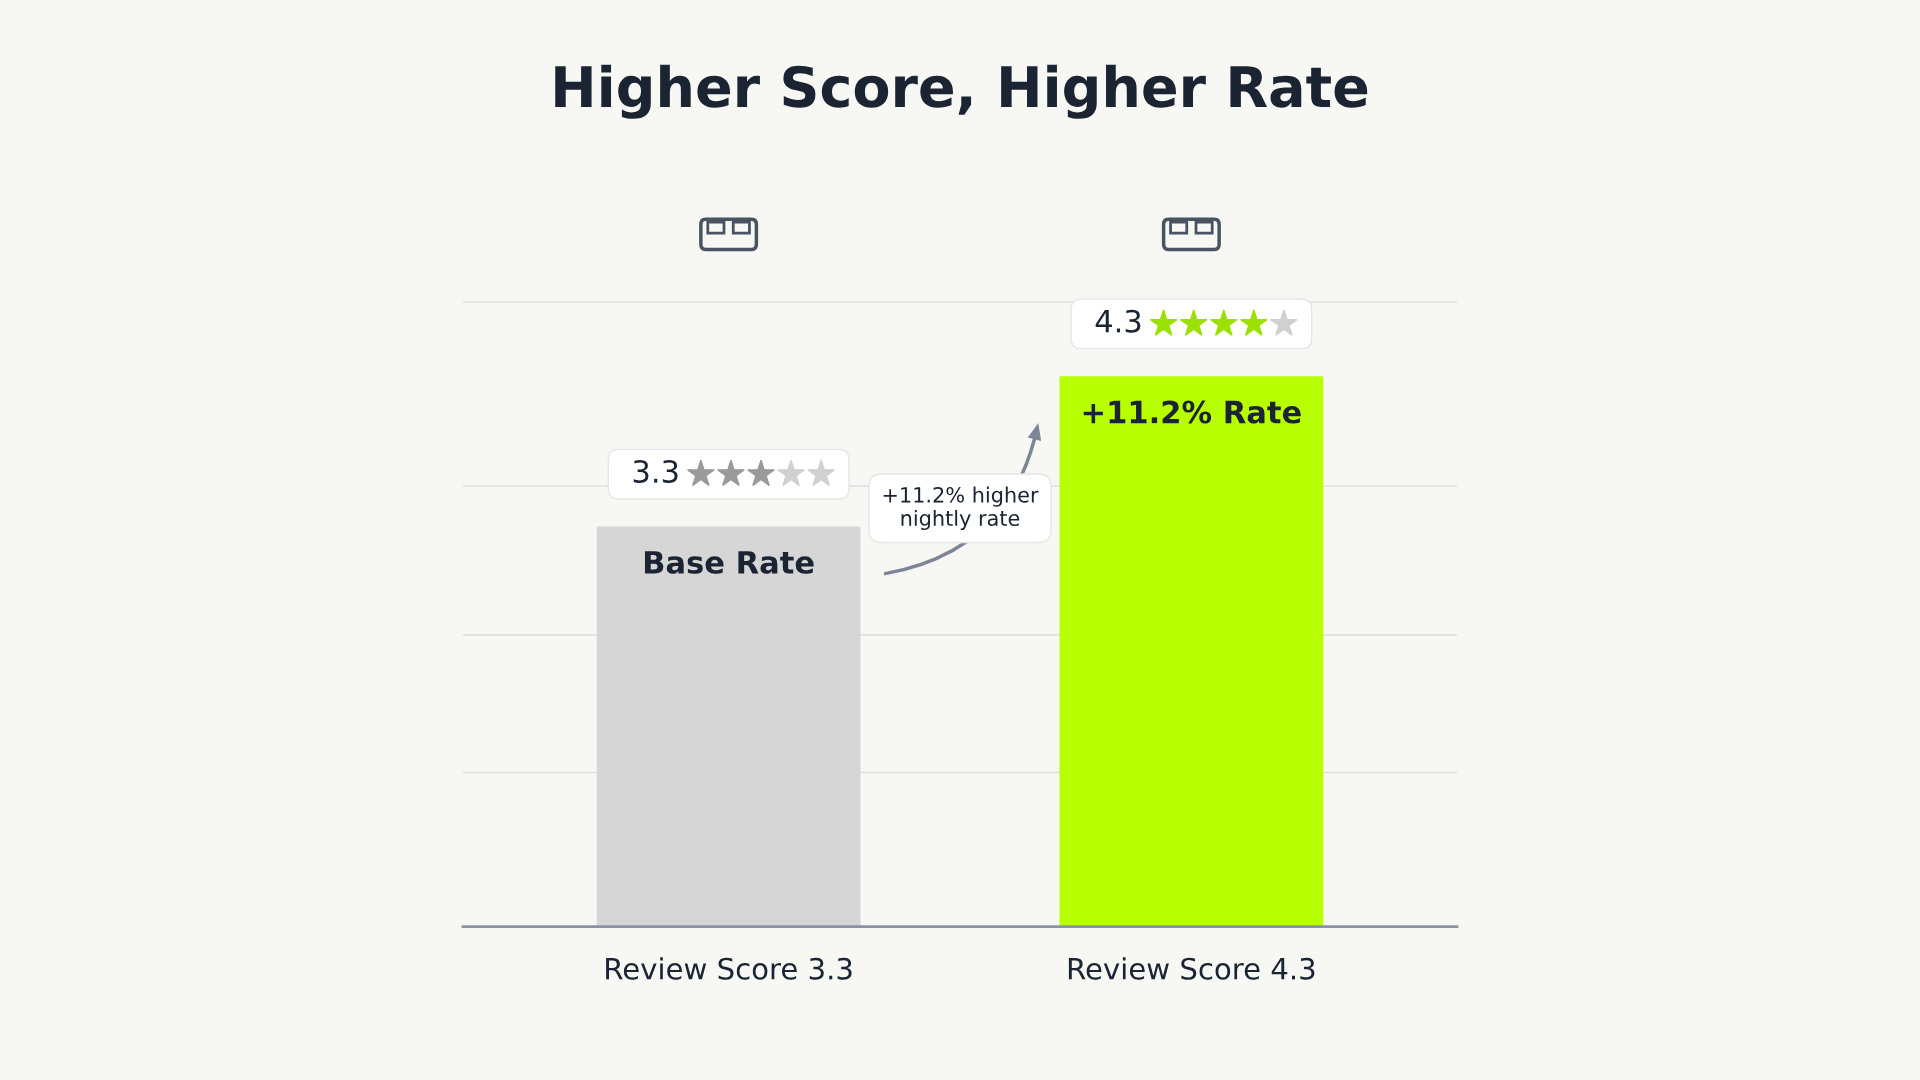 Image resolution: width=1920 pixels, height=1080 pixels. I want to click on annotation: 4.3, so click(1118, 321).